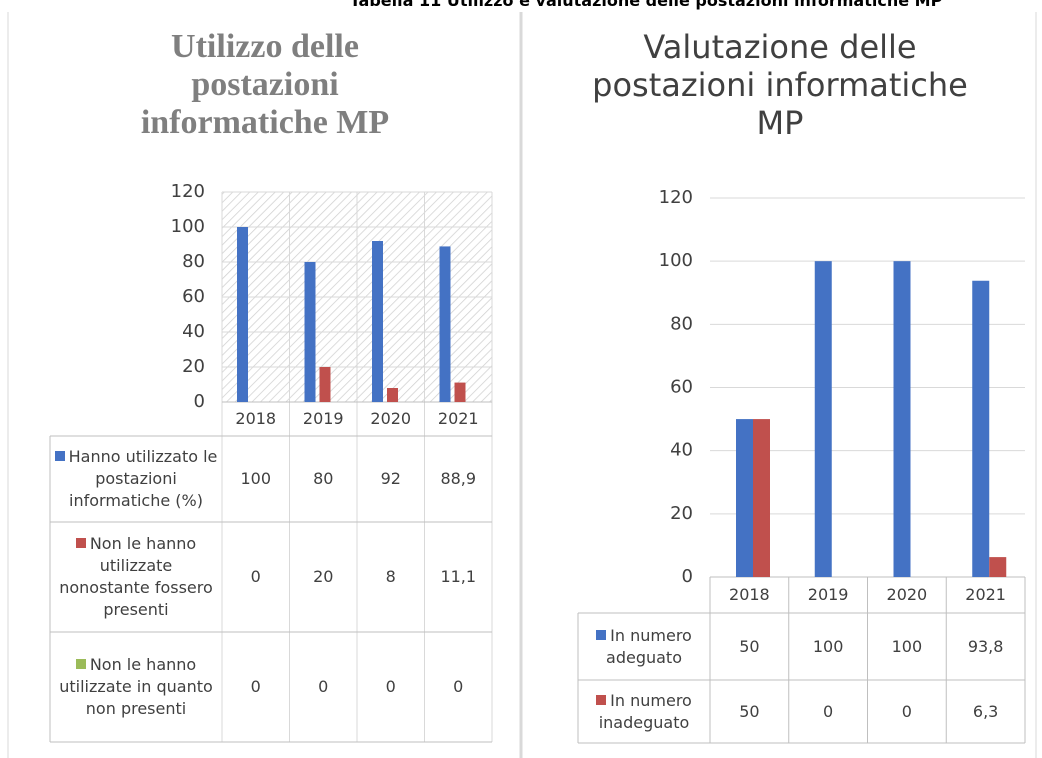 The image size is (1042, 758). I want to click on legend-text: In numero adeguato, so click(644, 647).